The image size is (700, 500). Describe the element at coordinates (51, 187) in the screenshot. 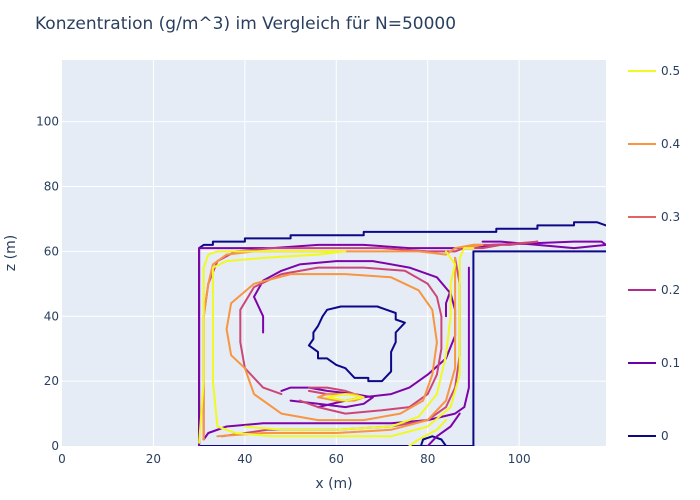

I see `y-tick-label: 80` at that location.